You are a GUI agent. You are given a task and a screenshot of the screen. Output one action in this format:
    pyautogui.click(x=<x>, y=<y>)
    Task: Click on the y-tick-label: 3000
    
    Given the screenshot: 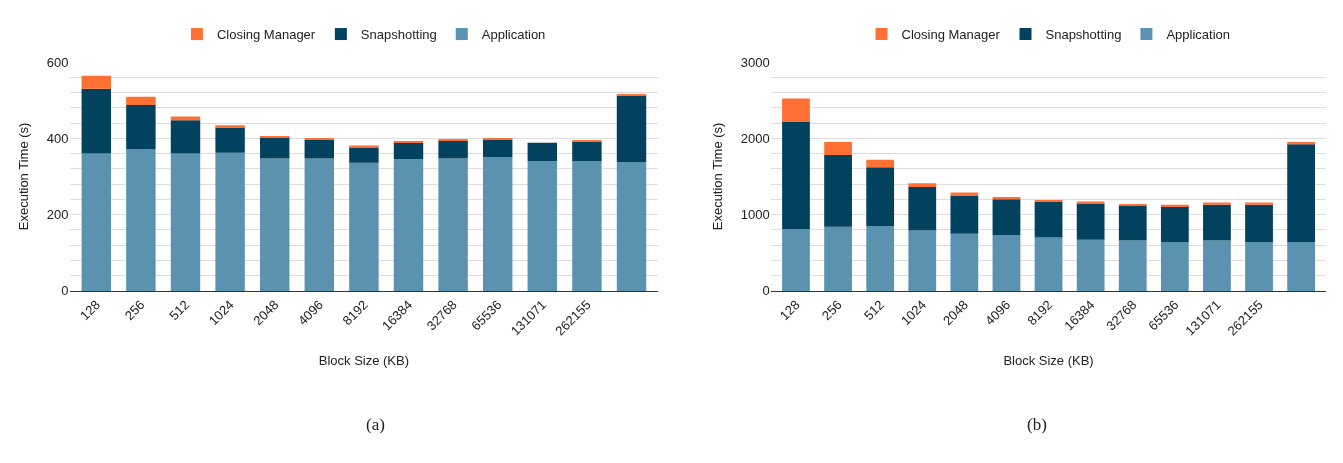 What is the action you would take?
    pyautogui.click(x=755, y=62)
    